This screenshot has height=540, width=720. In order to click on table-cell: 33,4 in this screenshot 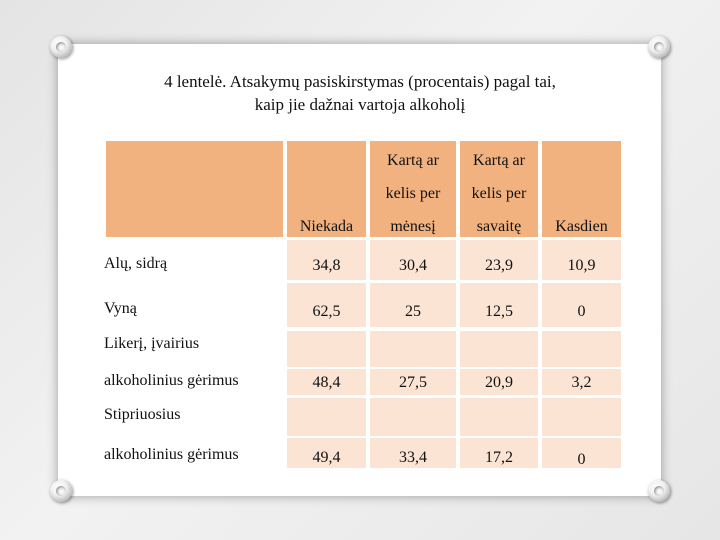, I will do `click(413, 457)`.